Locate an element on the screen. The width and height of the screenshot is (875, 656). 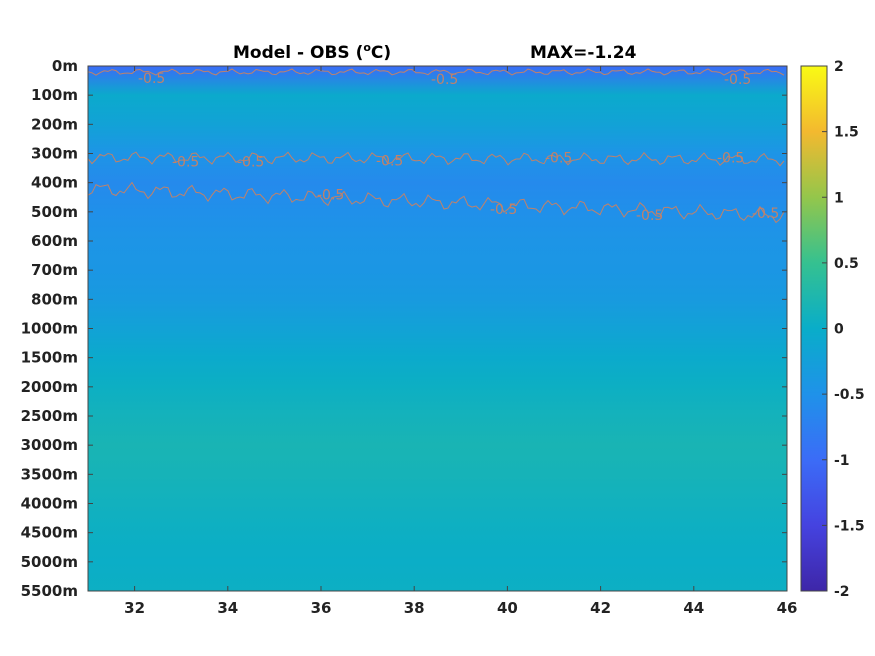
x-tick-label: 44 is located at coordinates (693, 608).